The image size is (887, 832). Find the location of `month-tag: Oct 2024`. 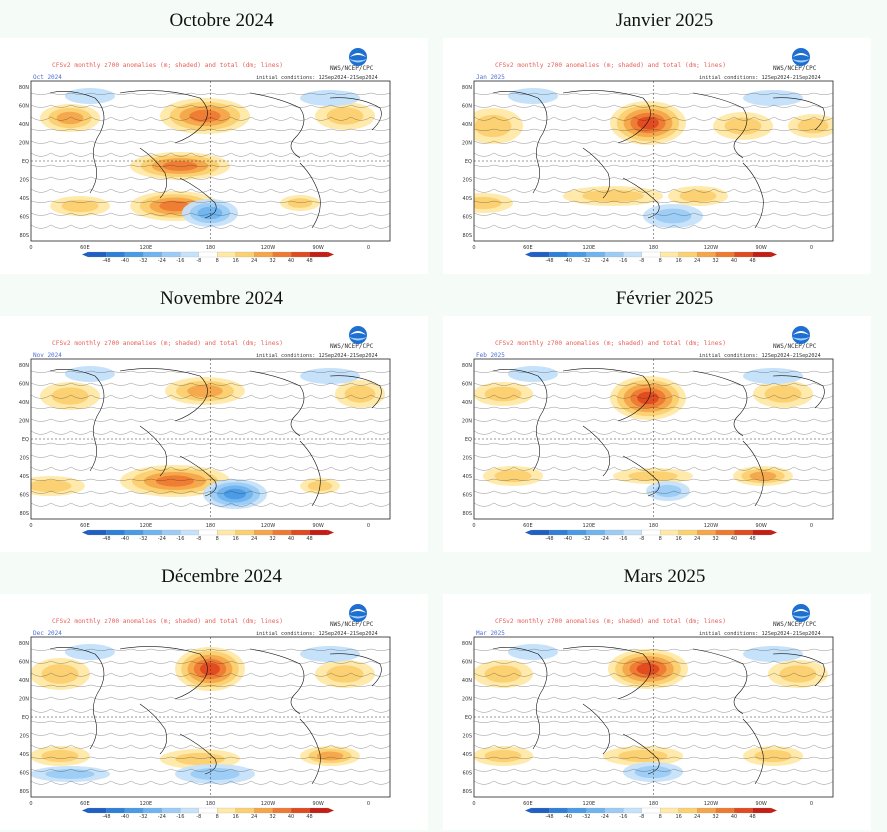

month-tag: Oct 2024 is located at coordinates (47, 77).